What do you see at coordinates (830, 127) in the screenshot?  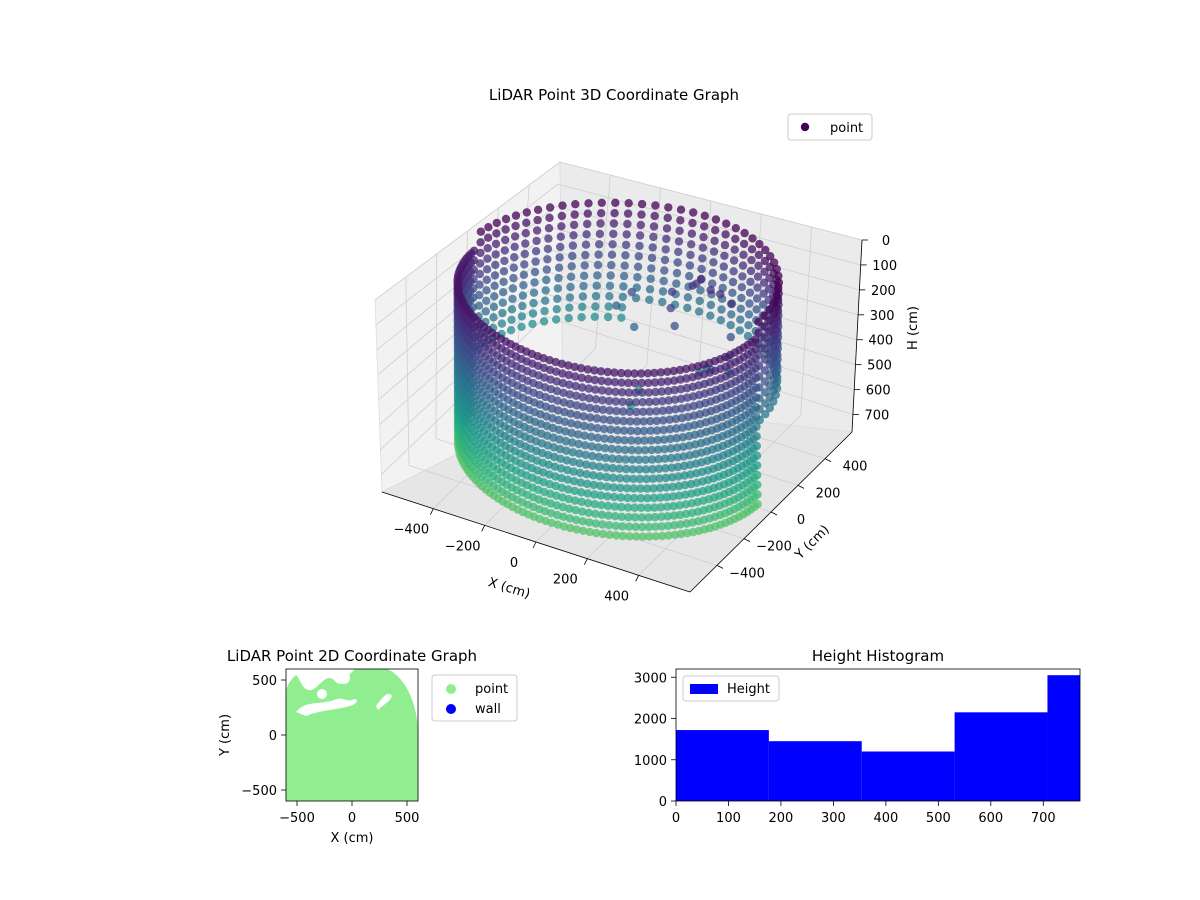 I see `legend-3d: point` at bounding box center [830, 127].